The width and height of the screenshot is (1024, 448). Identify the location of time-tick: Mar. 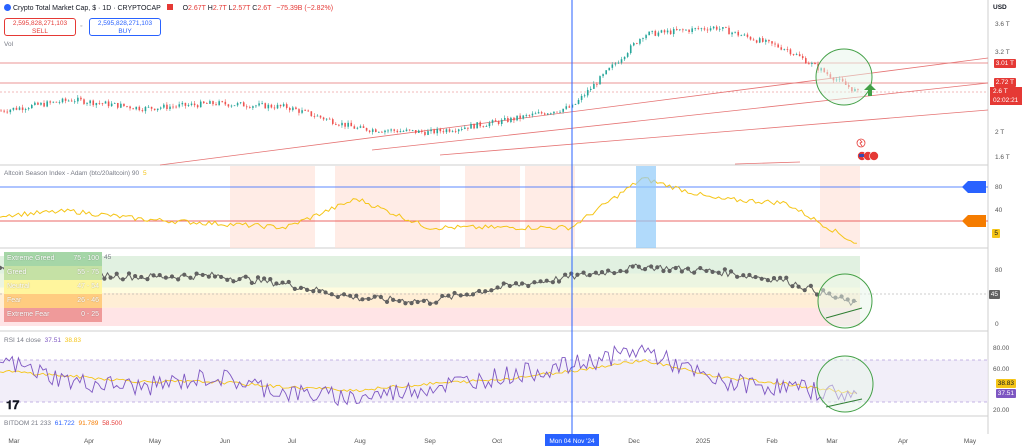
(14, 441).